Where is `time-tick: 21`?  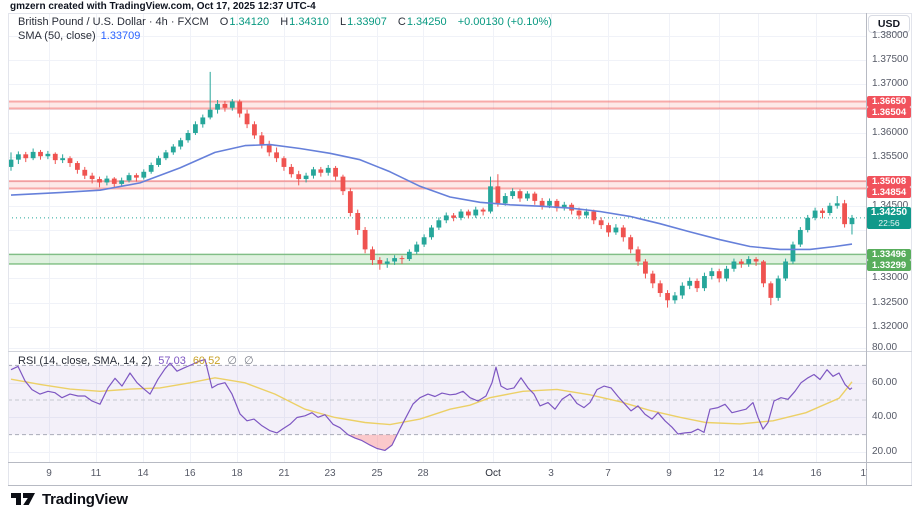 time-tick: 21 is located at coordinates (284, 473).